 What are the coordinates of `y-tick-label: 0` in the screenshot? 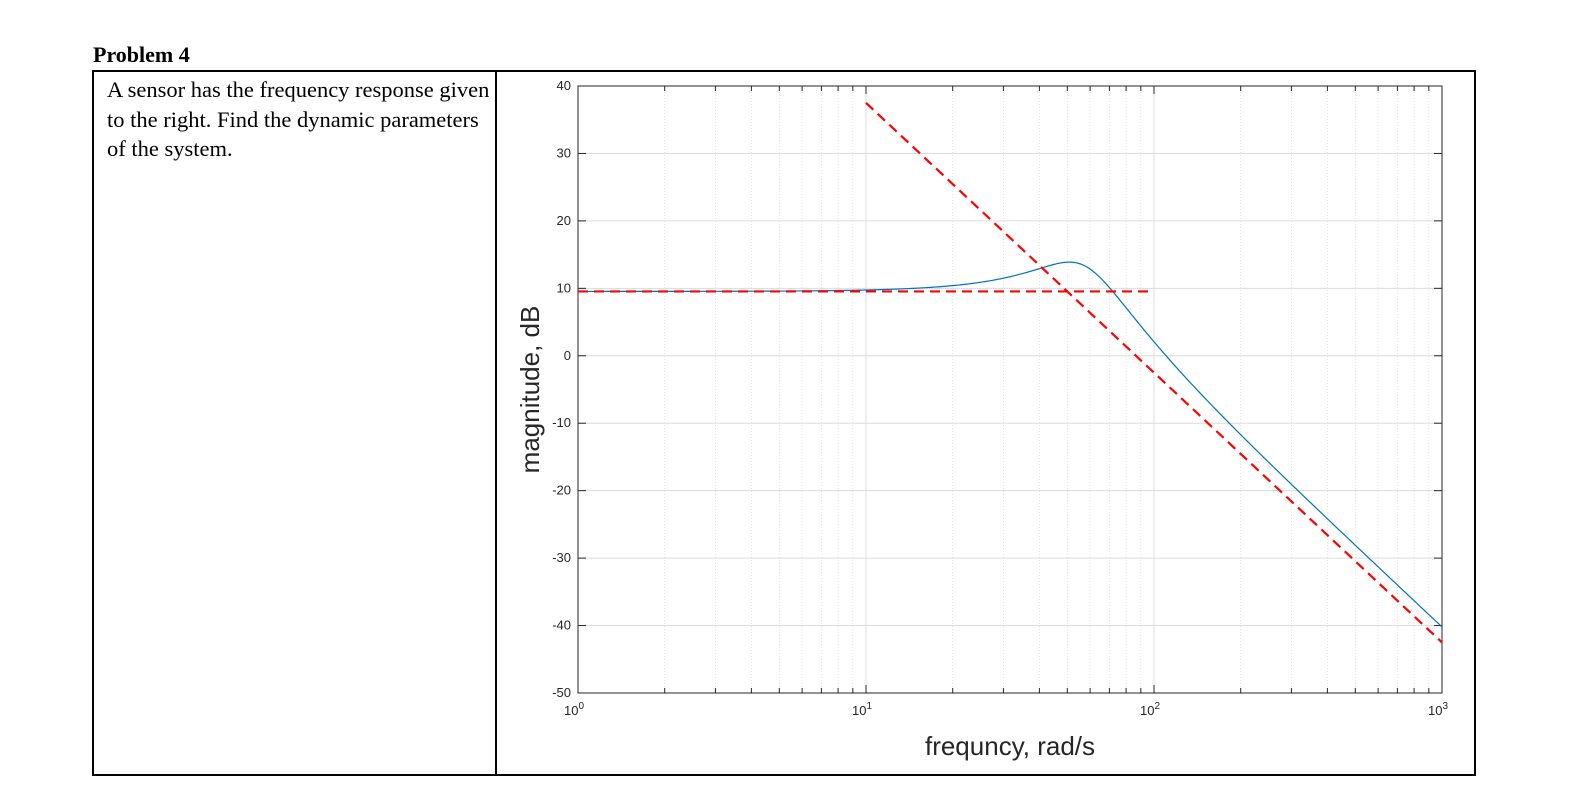 It's located at (567, 355).